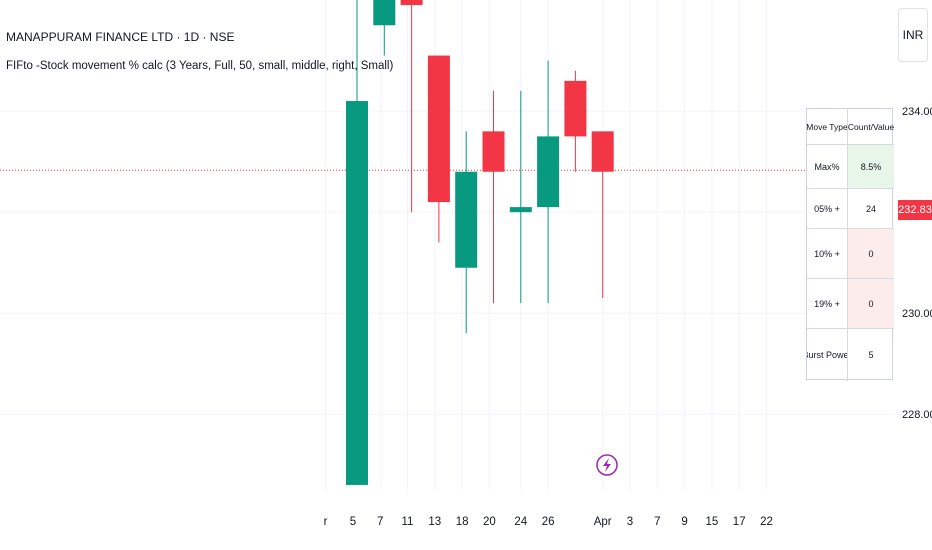 This screenshot has height=550, width=932. Describe the element at coordinates (871, 355) in the screenshot. I see `table-cell-value: 5` at that location.